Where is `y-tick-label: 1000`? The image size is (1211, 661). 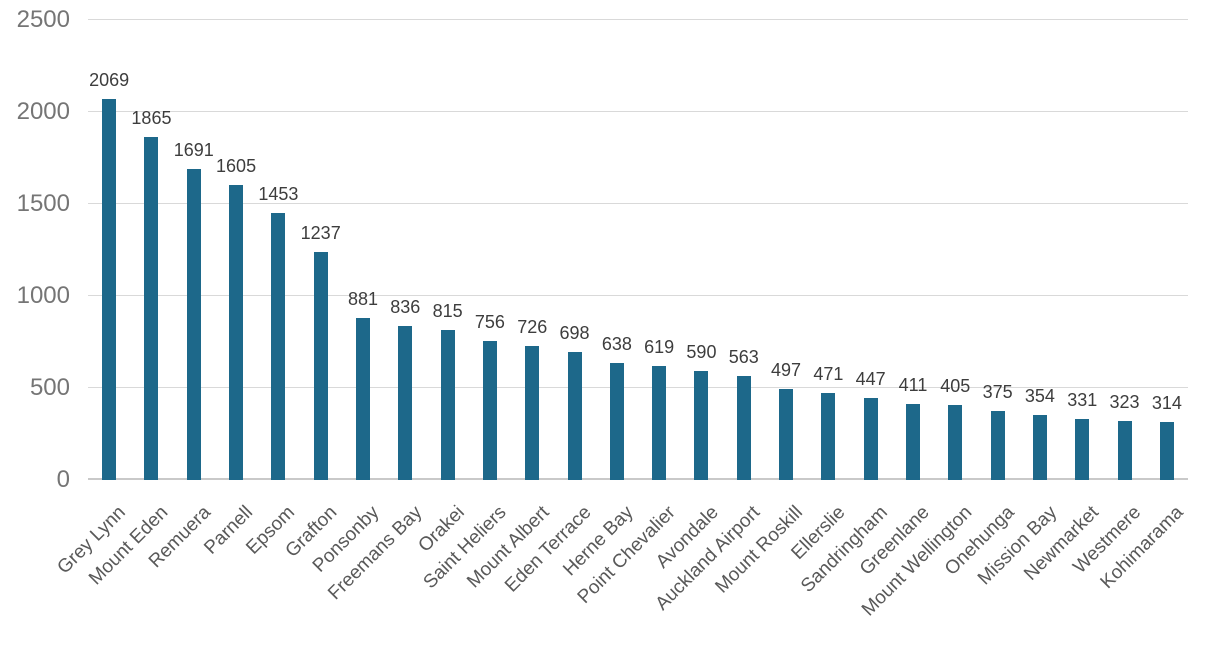
y-tick-label: 1000 is located at coordinates (43, 295).